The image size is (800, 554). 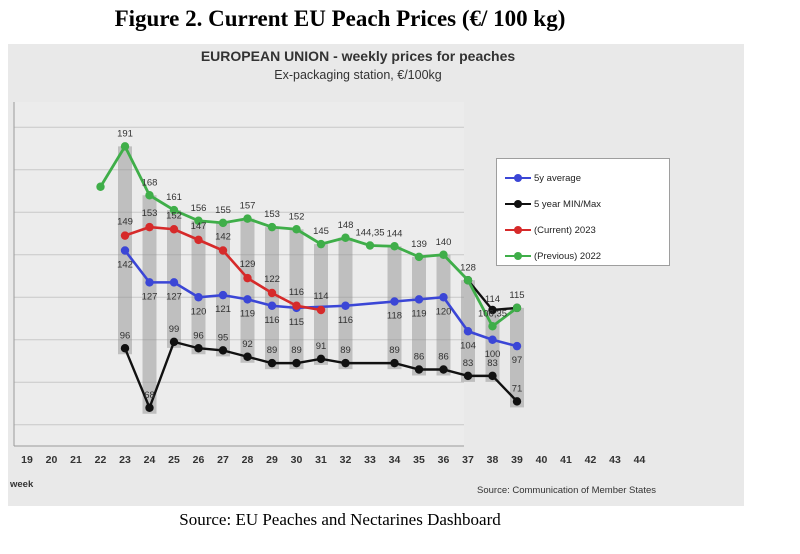 I want to click on previous-2022-label: 168, so click(x=150, y=182).